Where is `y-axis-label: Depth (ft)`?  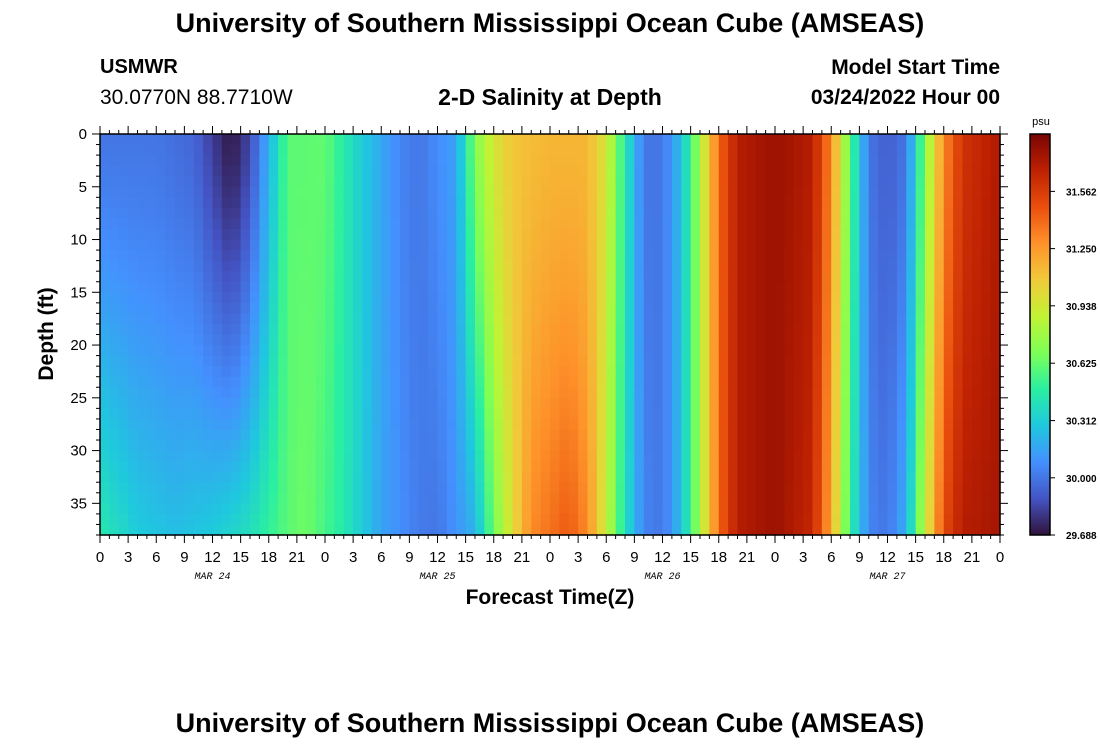 y-axis-label: Depth (ft) is located at coordinates (46, 333).